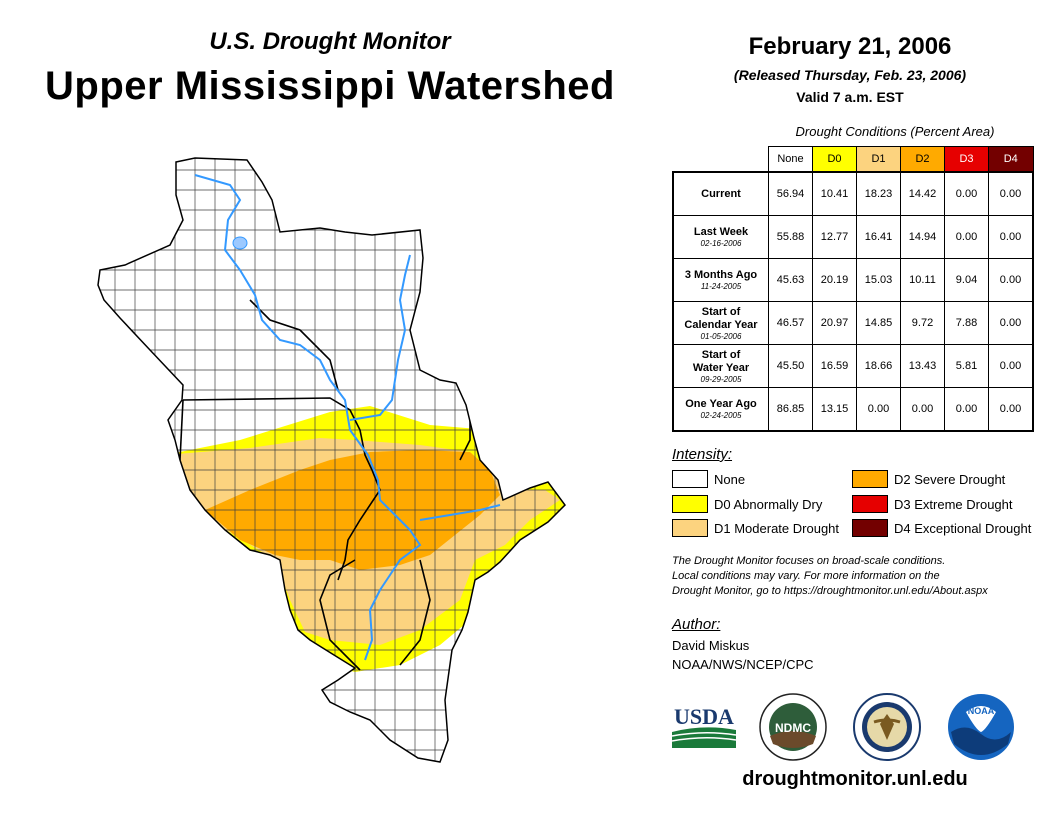  I want to click on table-cell: 14.94, so click(922, 237).